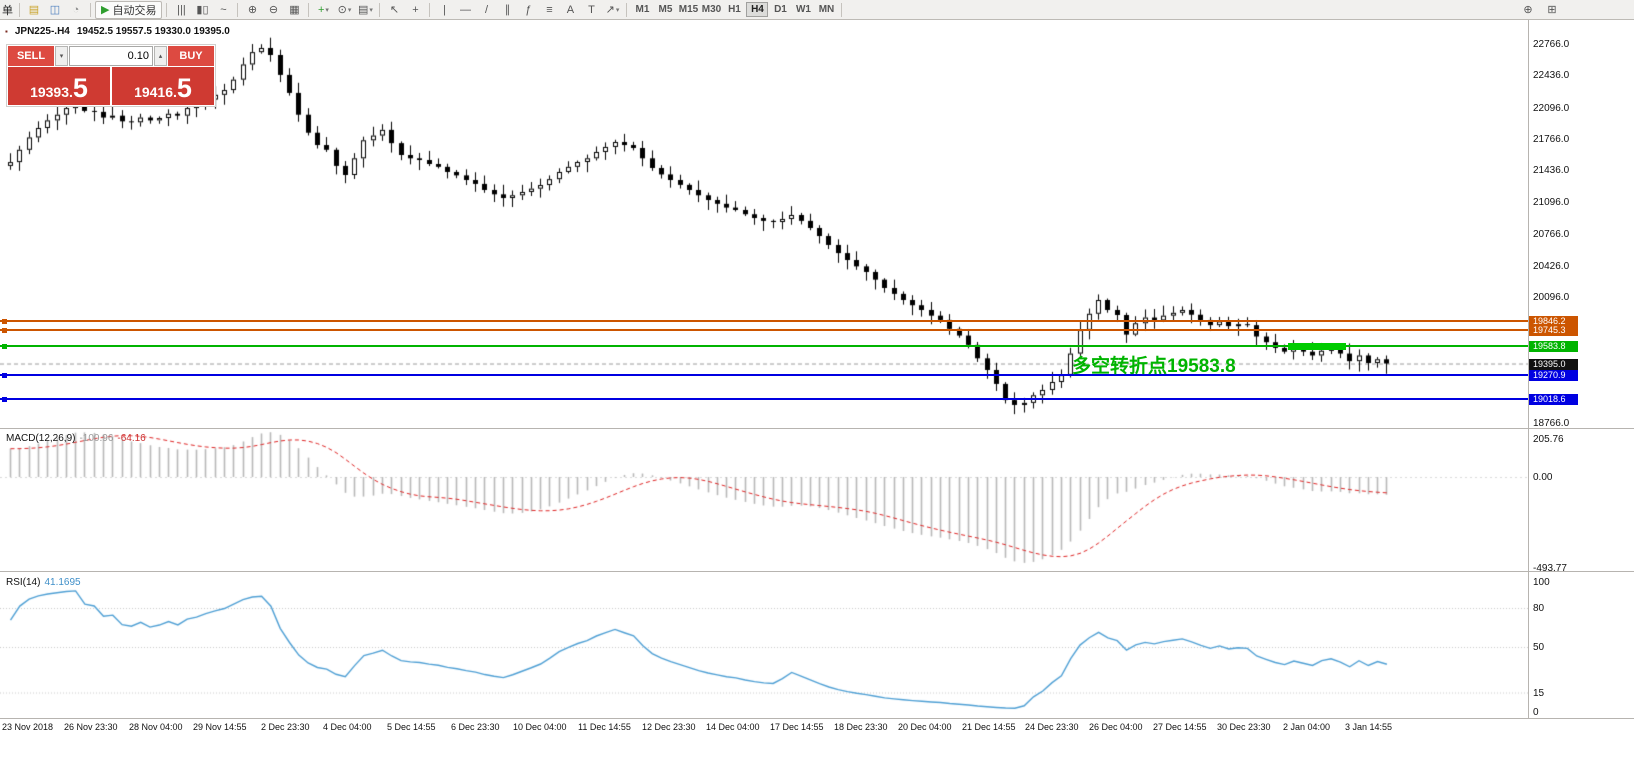 The height and width of the screenshot is (768, 1634). Describe the element at coordinates (826, 9) in the screenshot. I see `timeframe-mn: MN` at that location.